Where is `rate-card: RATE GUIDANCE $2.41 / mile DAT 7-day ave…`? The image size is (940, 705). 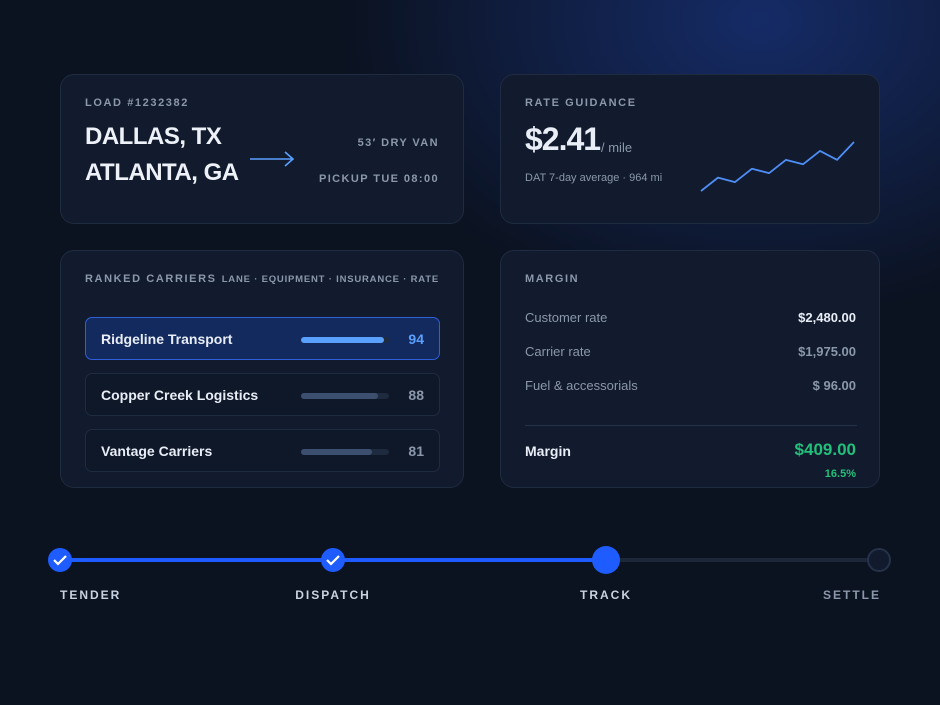
rate-card: RATE GUIDANCE $2.41 / mile DAT 7-day ave… is located at coordinates (690, 149).